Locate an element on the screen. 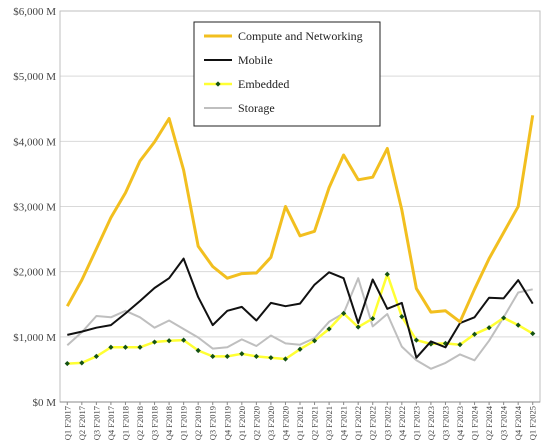  y-tick-label: $2,000 M is located at coordinates (34, 273).